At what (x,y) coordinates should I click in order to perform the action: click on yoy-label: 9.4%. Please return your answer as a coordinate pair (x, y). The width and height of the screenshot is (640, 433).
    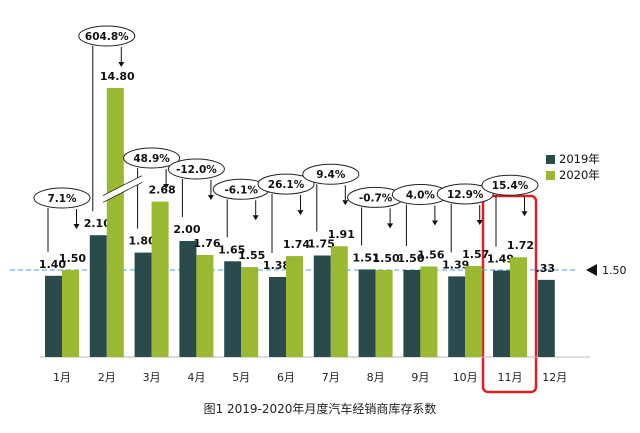
    Looking at the image, I should click on (331, 175).